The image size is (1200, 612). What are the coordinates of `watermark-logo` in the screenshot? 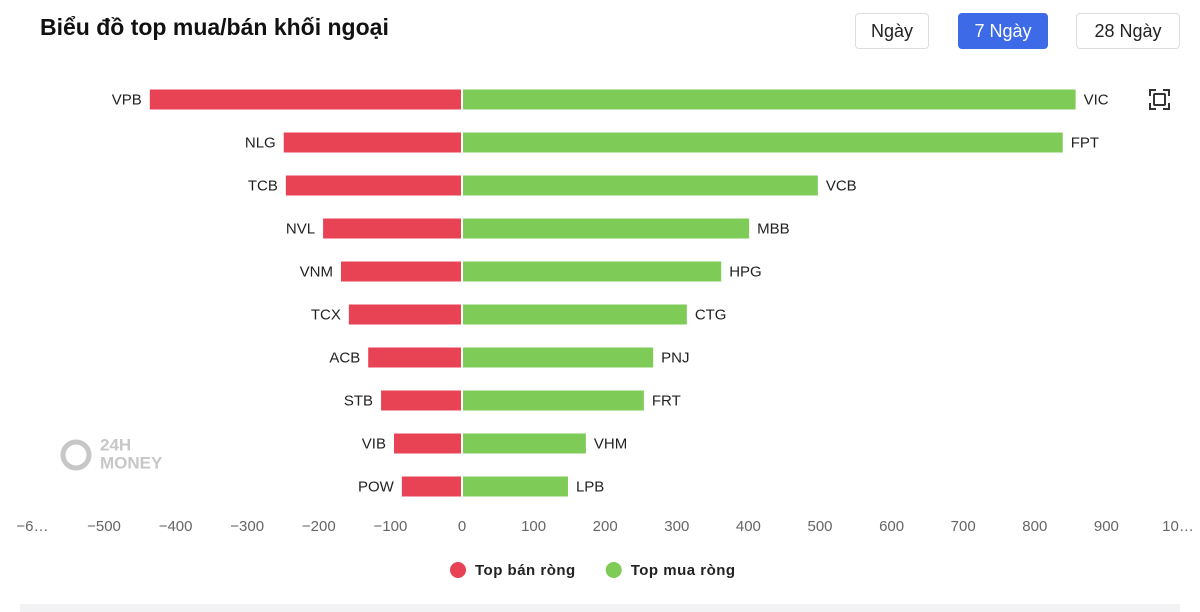 It's located at (76, 455).